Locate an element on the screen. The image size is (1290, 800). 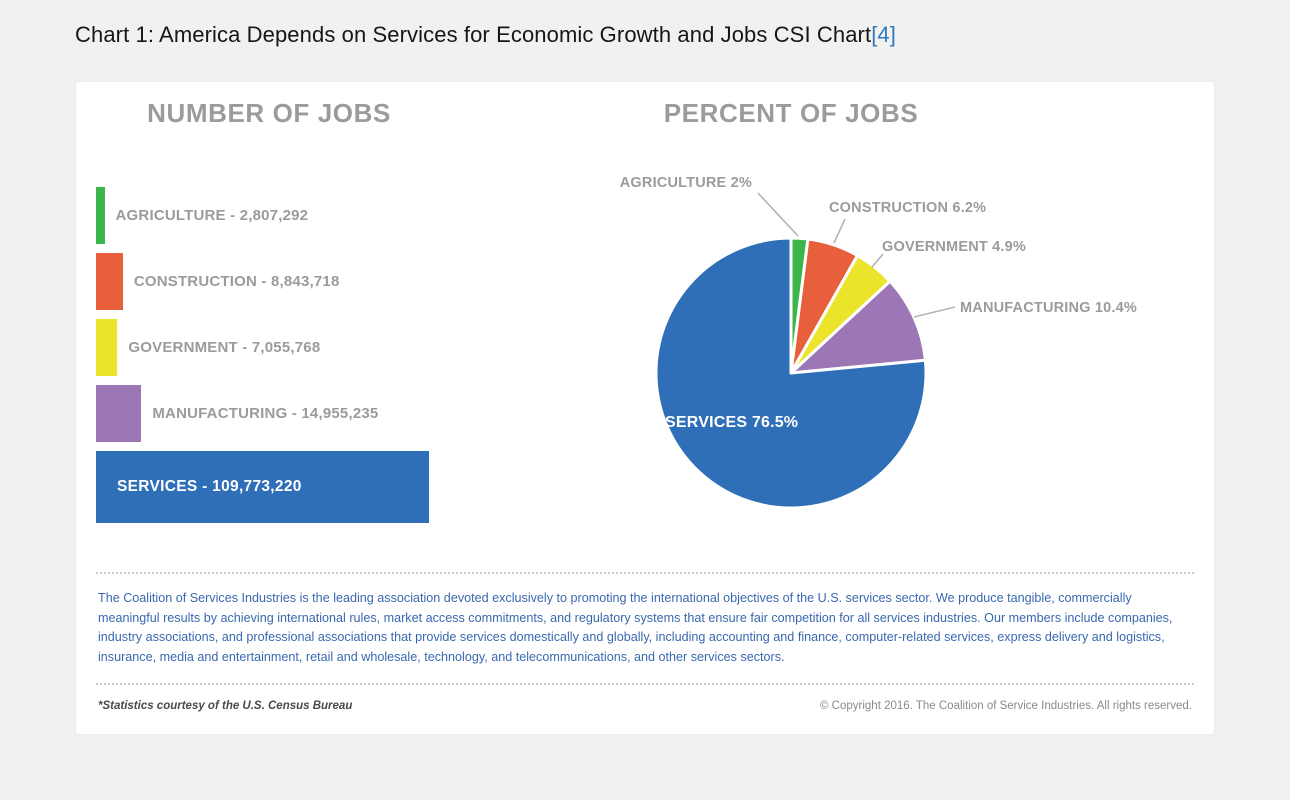
pie-label-services: SERVICES 76.5% is located at coordinates (731, 422).